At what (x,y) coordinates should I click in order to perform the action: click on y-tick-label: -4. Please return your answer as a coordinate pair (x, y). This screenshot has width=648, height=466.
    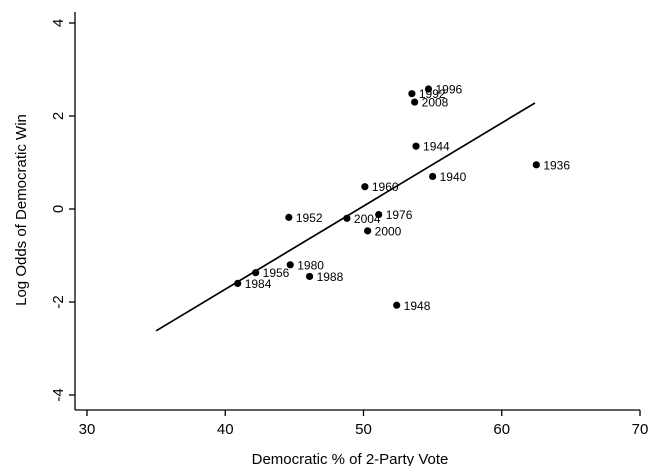
    Looking at the image, I should click on (58, 394).